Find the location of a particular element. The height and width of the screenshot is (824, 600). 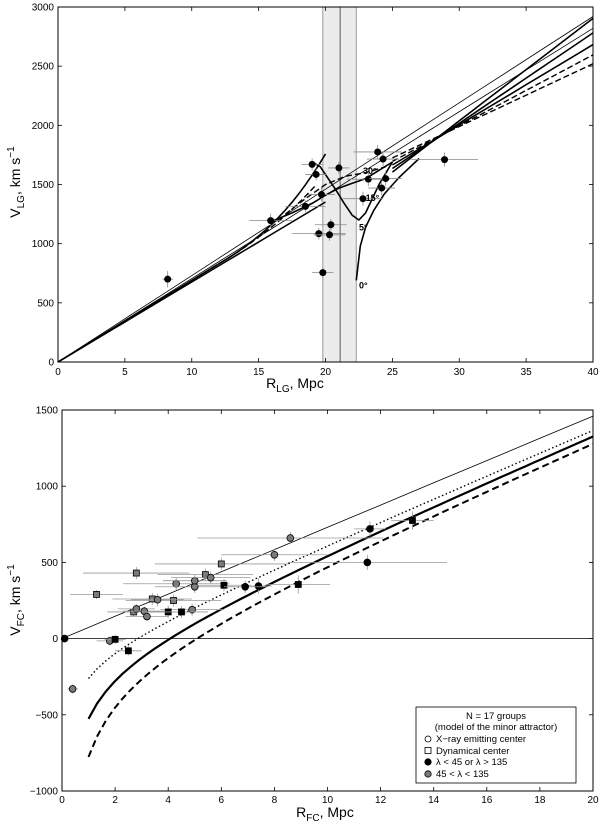

legend-marker-black-circle is located at coordinates (428, 762).